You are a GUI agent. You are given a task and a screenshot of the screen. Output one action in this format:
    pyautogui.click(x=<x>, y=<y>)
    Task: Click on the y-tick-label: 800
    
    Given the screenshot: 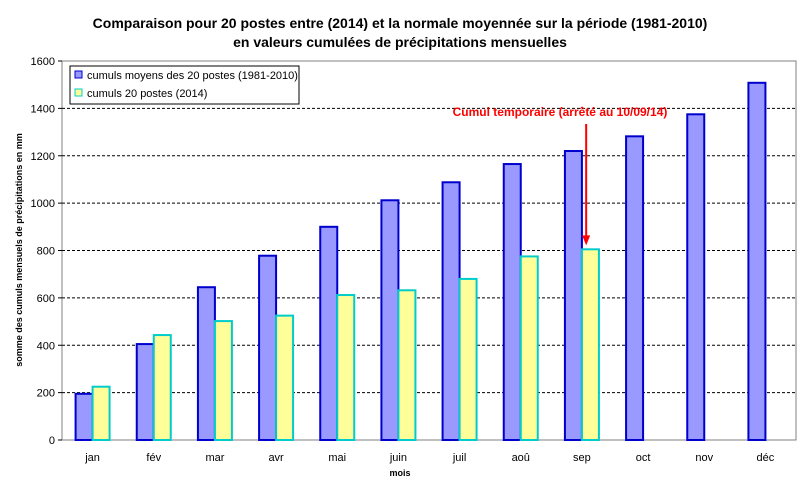 What is the action you would take?
    pyautogui.click(x=46, y=252)
    